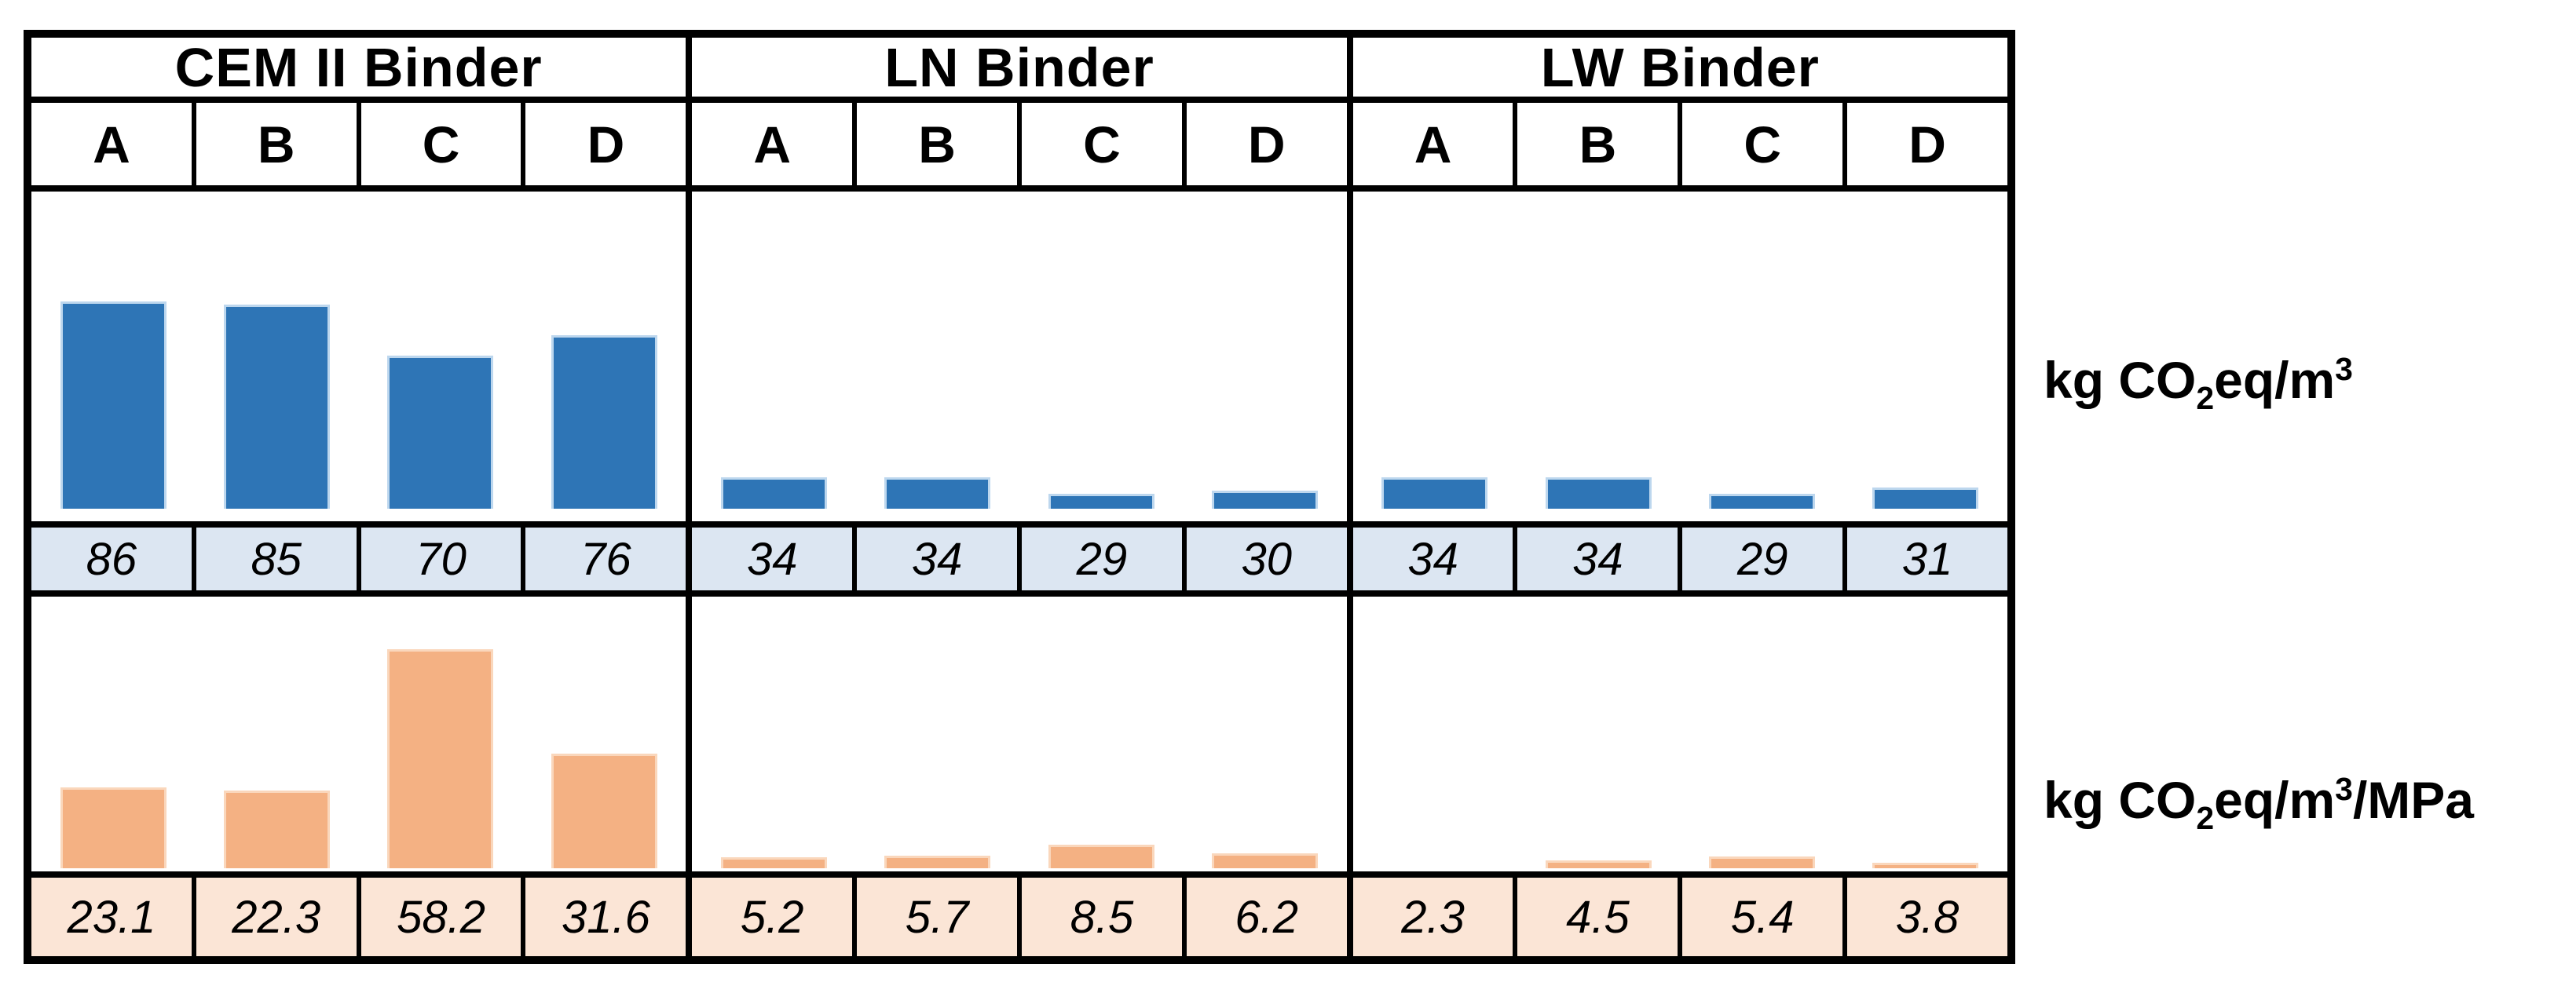  I want to click on binder-header-ln: LN Binder, so click(1019, 70).